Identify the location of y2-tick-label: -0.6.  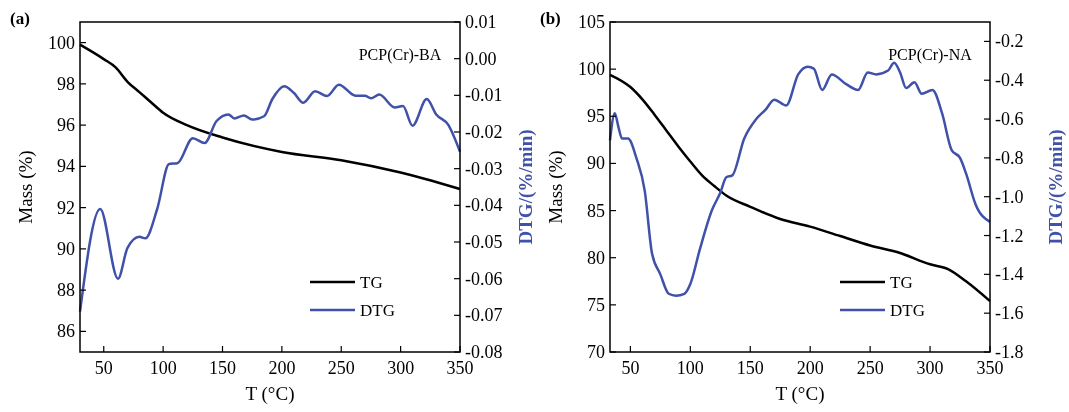
(1009, 119).